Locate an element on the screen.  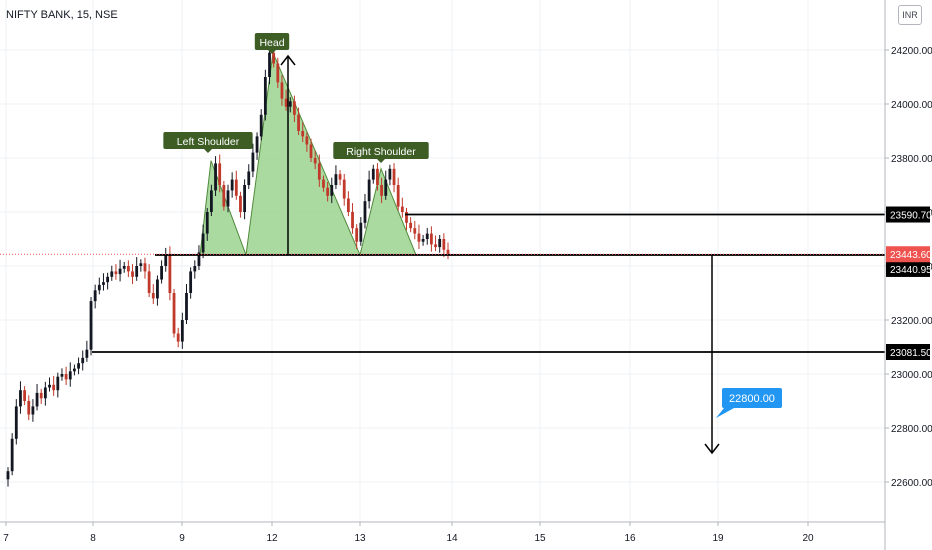
x-tick-label: 8 is located at coordinates (93, 538).